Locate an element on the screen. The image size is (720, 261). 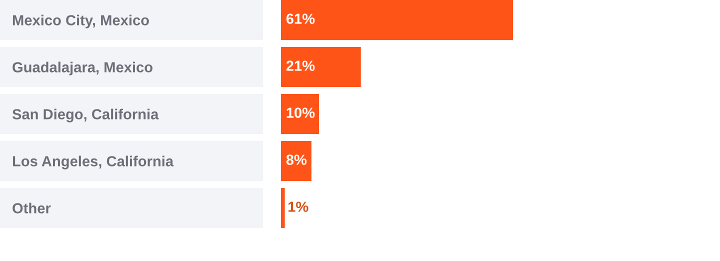
y-tick-label: Los Angeles, California is located at coordinates (93, 163).